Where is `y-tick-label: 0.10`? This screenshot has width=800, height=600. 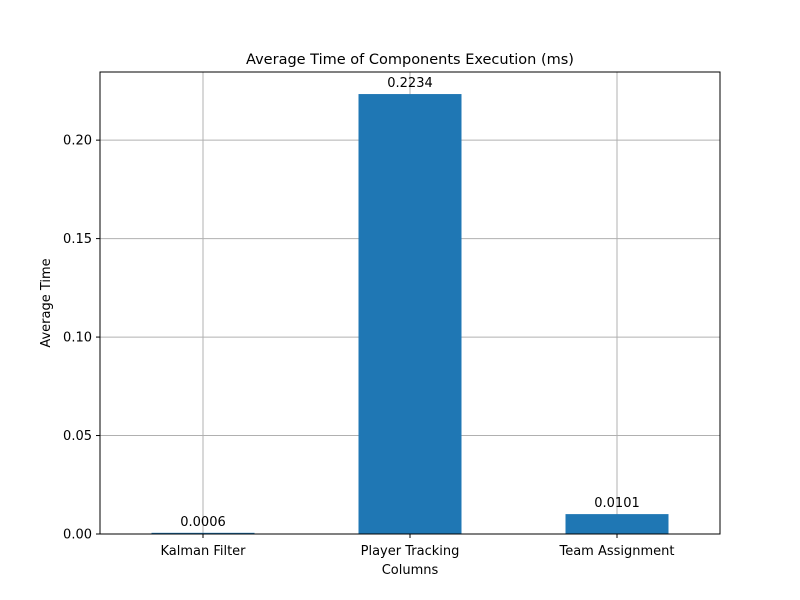 y-tick-label: 0.10 is located at coordinates (77, 338).